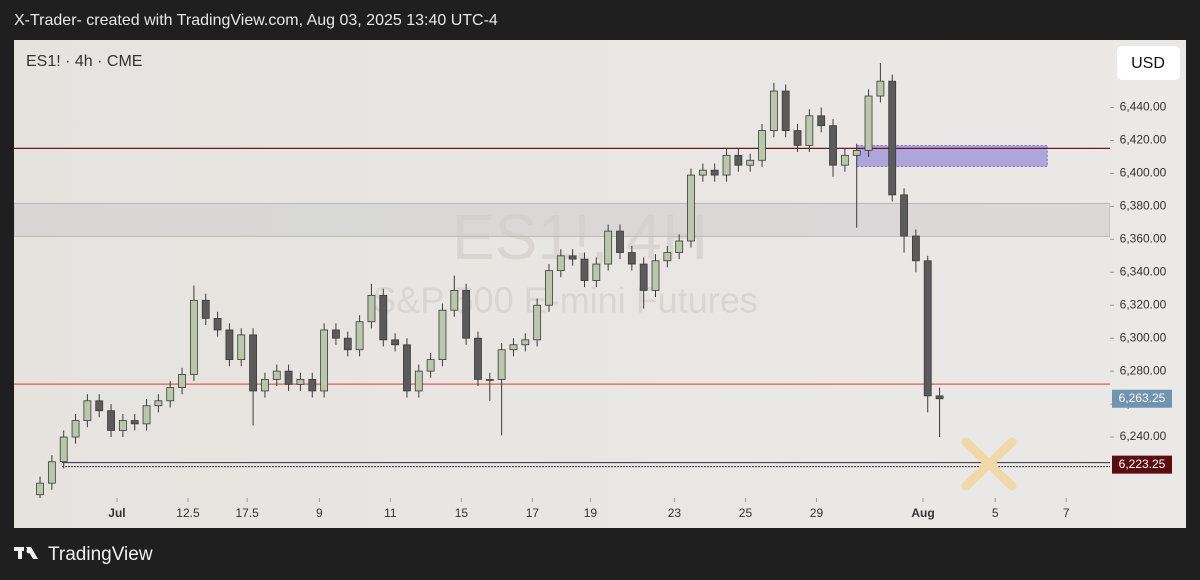 This screenshot has height=580, width=1200. Describe the element at coordinates (675, 513) in the screenshot. I see `x-tick-label: 23` at that location.